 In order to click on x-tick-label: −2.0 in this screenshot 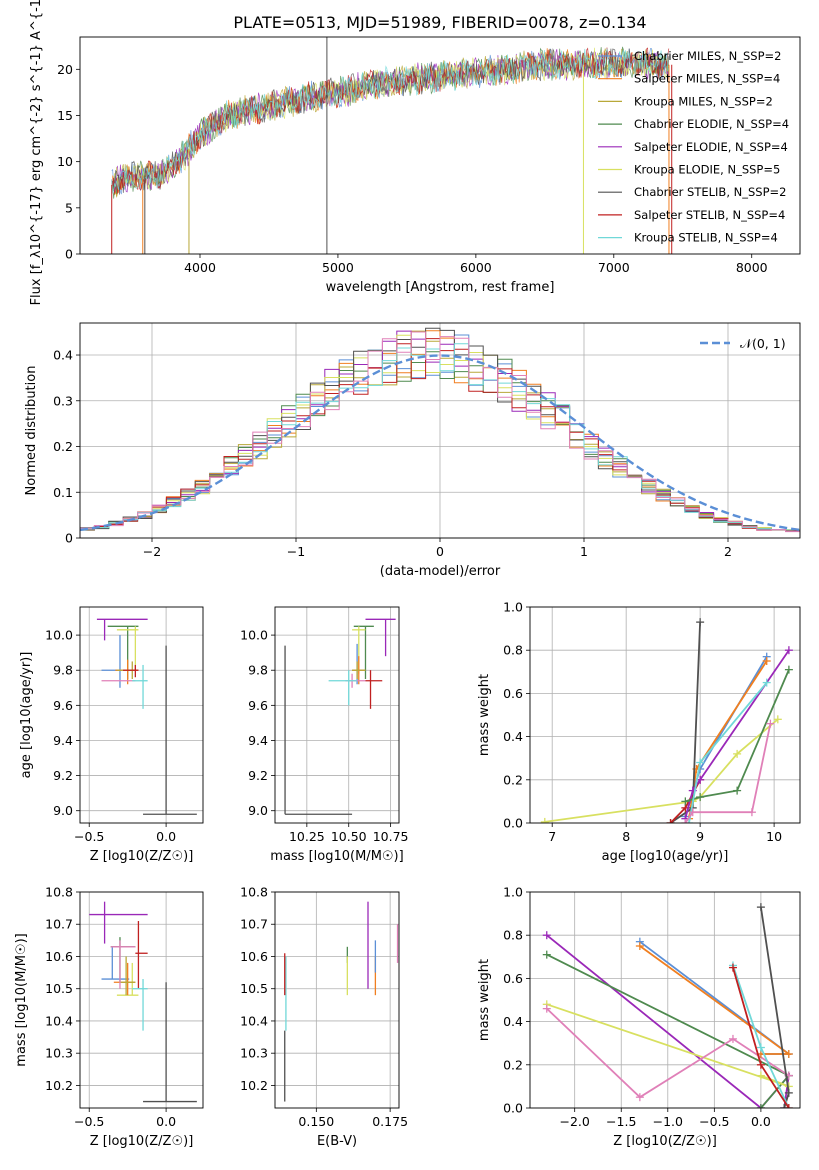, I will do `click(575, 1121)`.